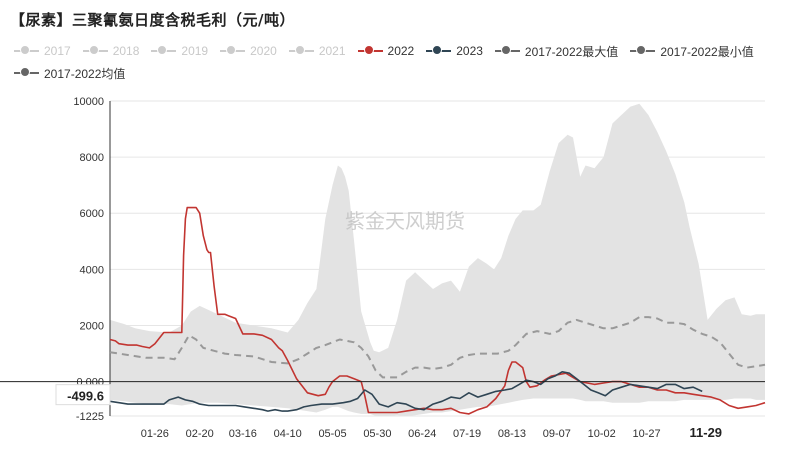  I want to click on legend-label: 2021, so click(332, 51).